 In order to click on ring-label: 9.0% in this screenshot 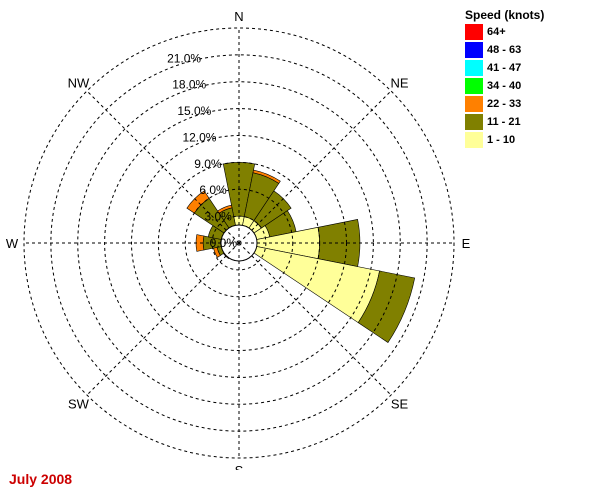, I will do `click(208, 164)`.